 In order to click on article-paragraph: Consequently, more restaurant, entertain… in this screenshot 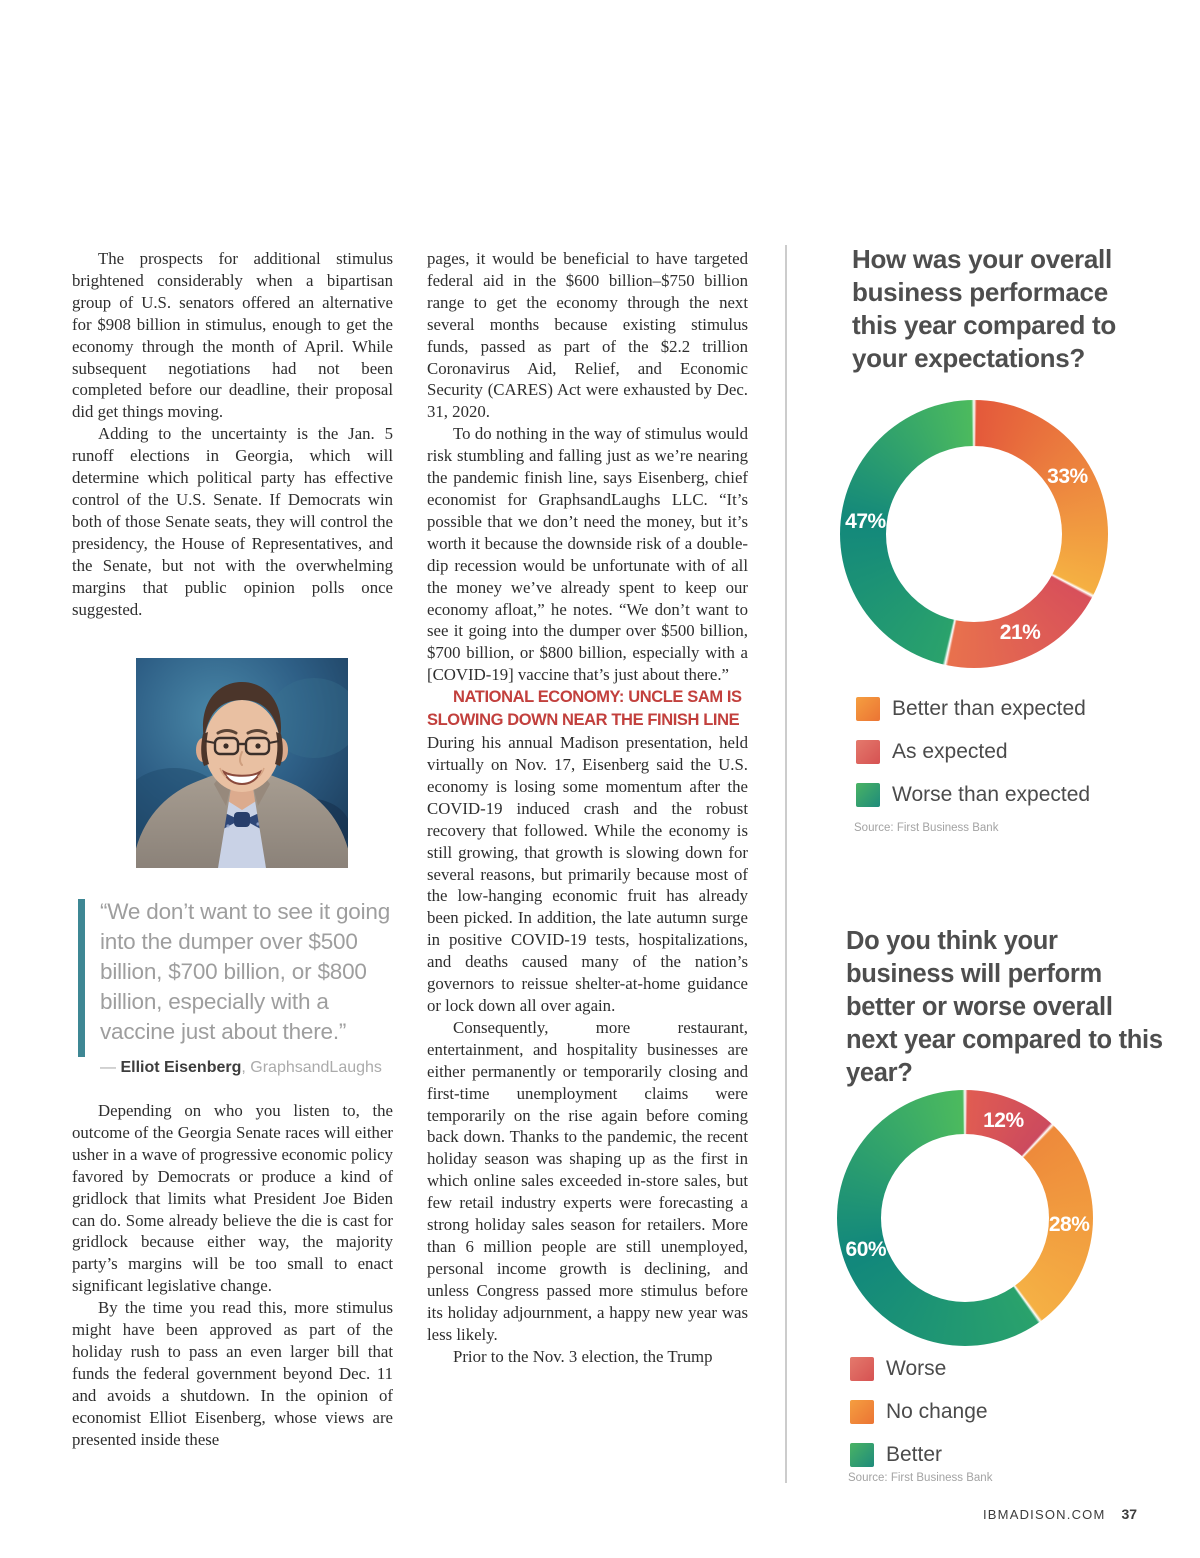, I will do `click(587, 1180)`.